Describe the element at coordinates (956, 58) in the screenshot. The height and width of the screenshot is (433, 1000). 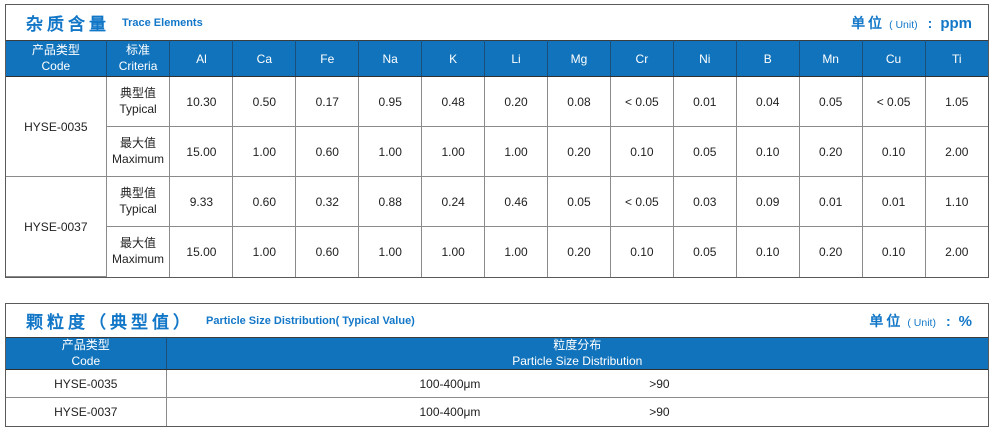
I see `col-header-element: Ti` at that location.